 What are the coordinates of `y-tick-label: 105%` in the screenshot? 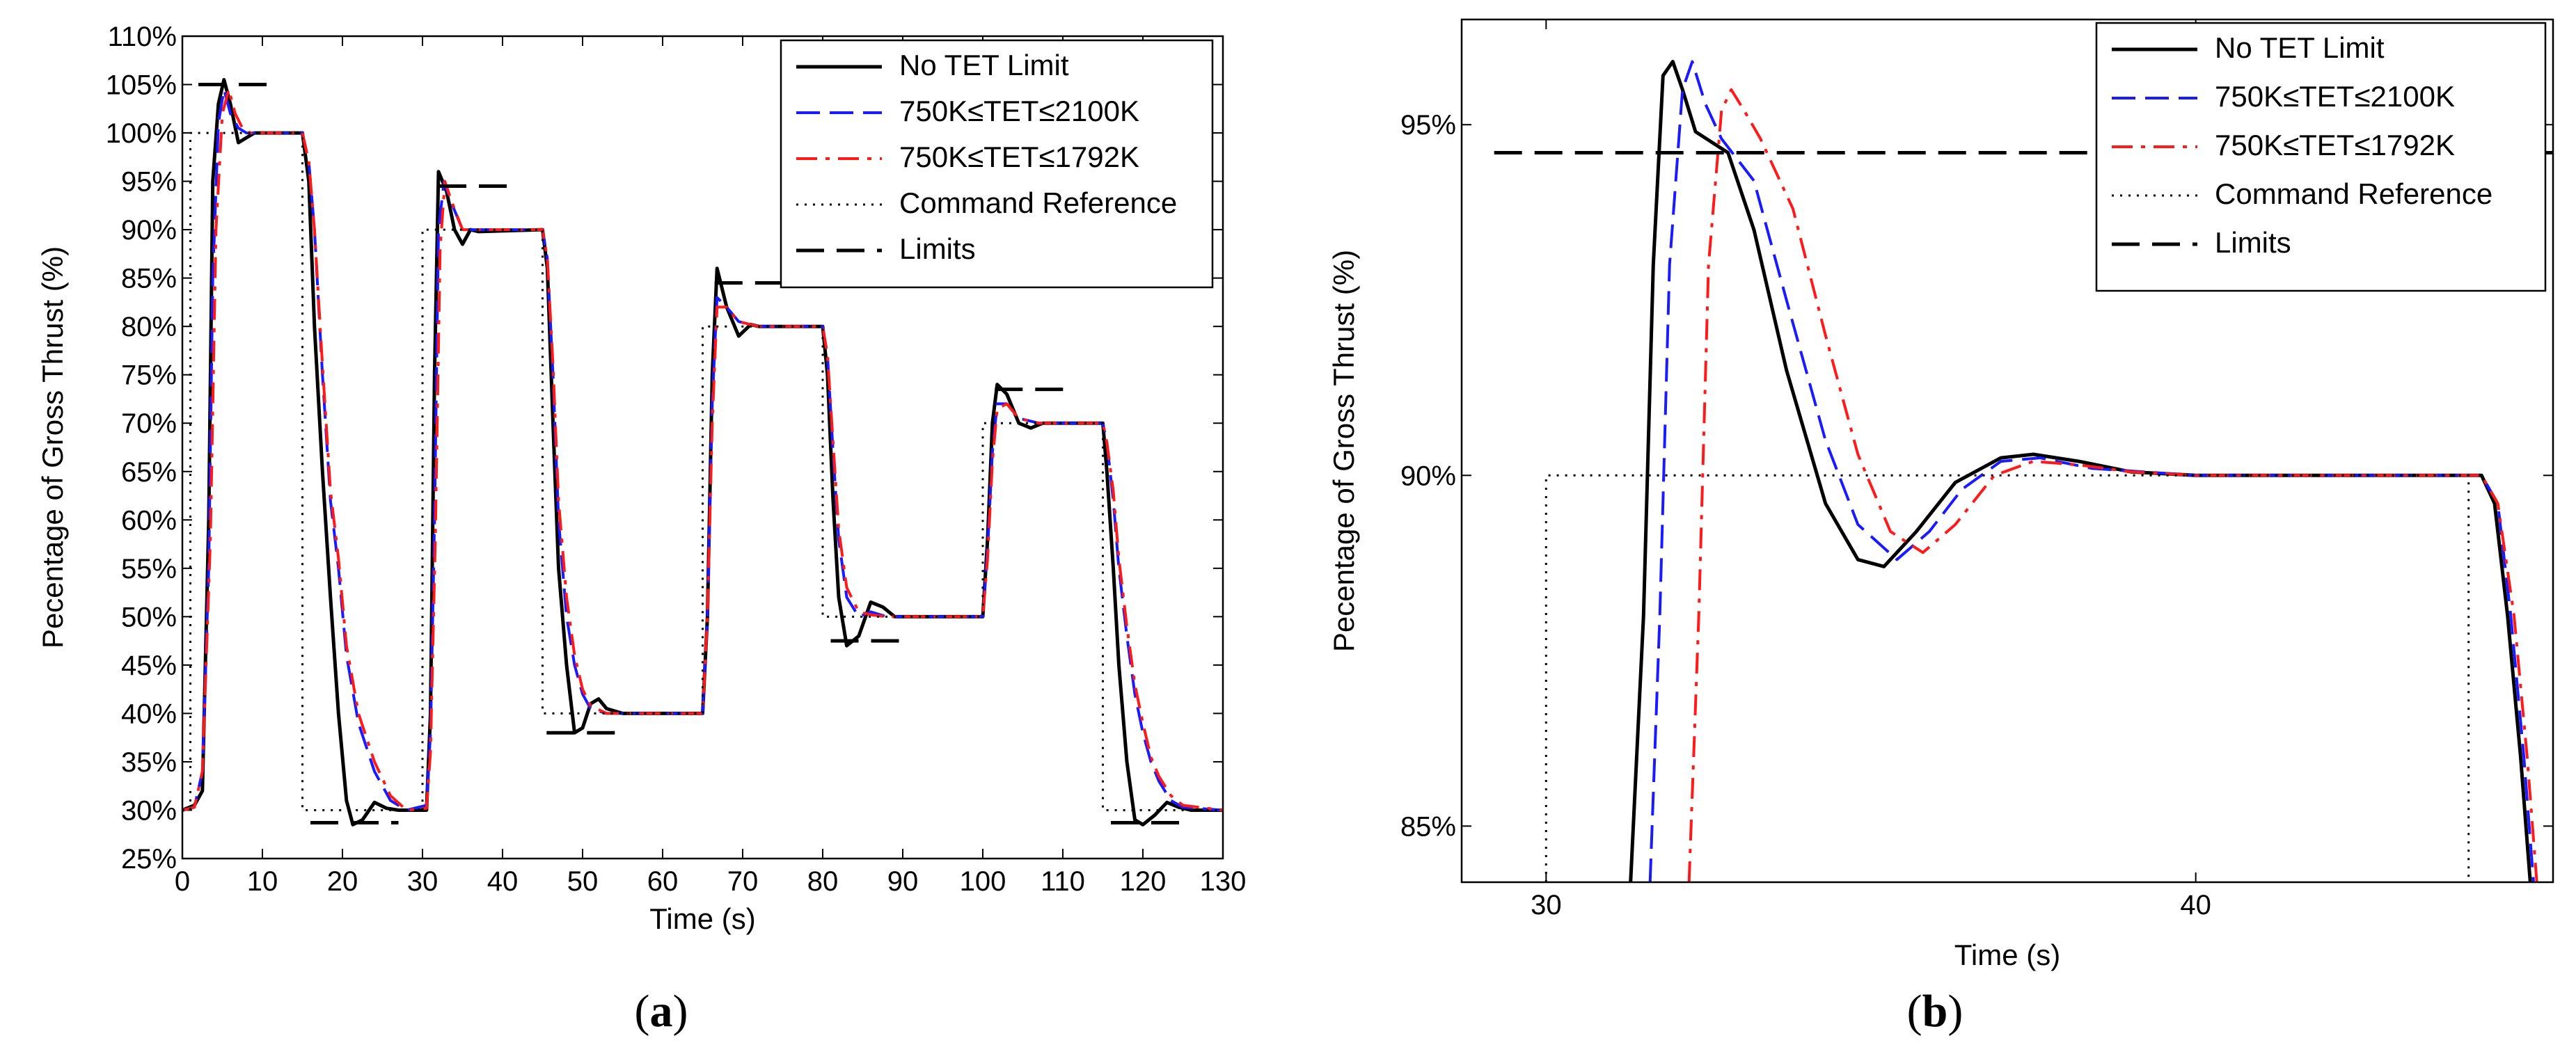 It's located at (141, 85).